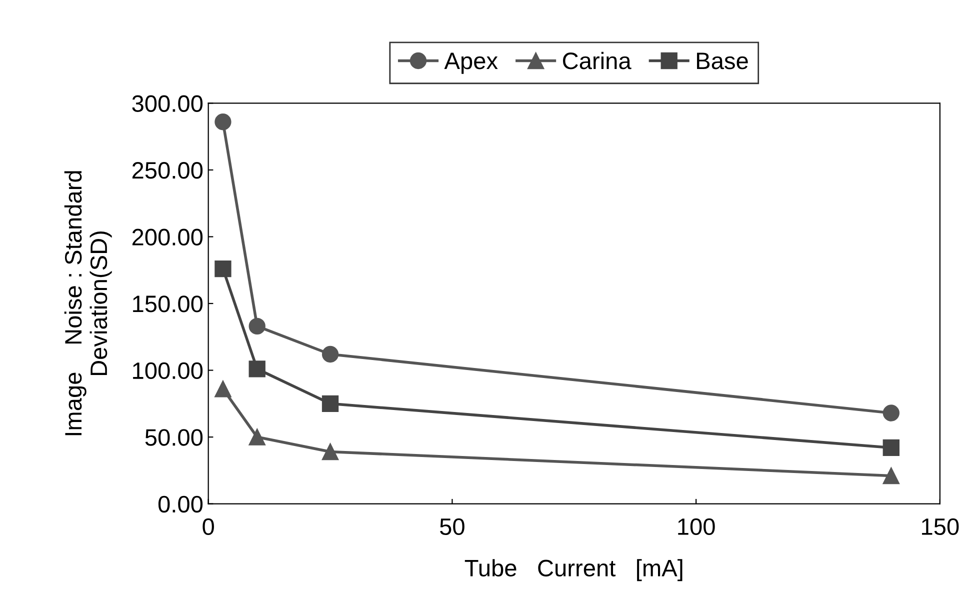 The width and height of the screenshot is (969, 607). I want to click on y-axis-title: Image Noise : Standard Deviation(SD), so click(88, 303).